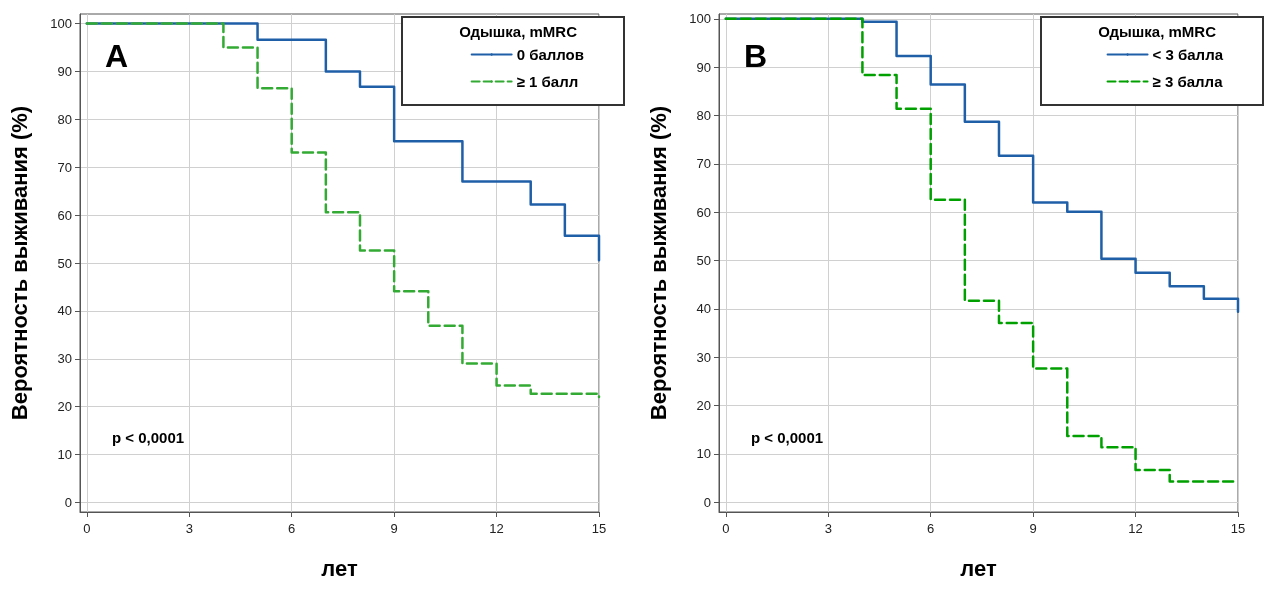  What do you see at coordinates (756, 56) in the screenshot?
I see `annotation: B` at bounding box center [756, 56].